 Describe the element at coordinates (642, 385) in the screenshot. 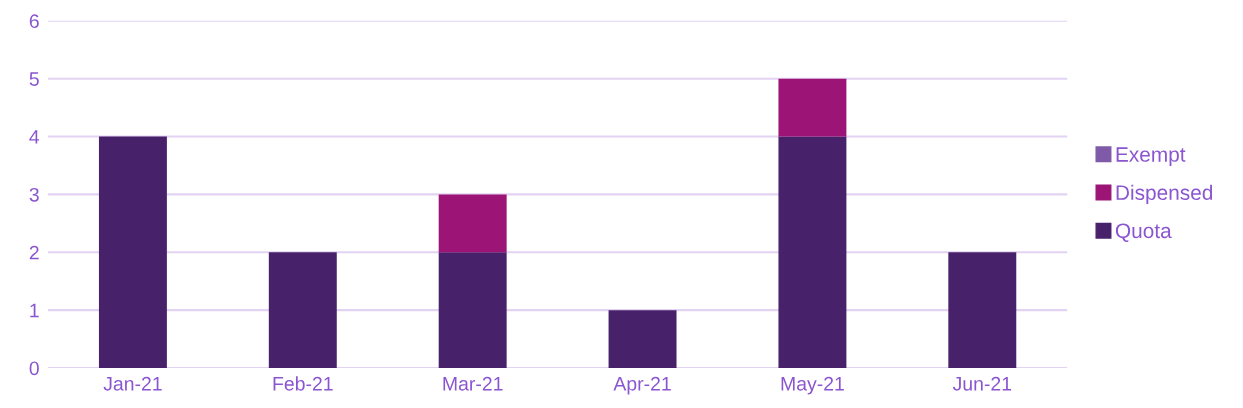

I see `x-tick-label: Apr-21` at that location.